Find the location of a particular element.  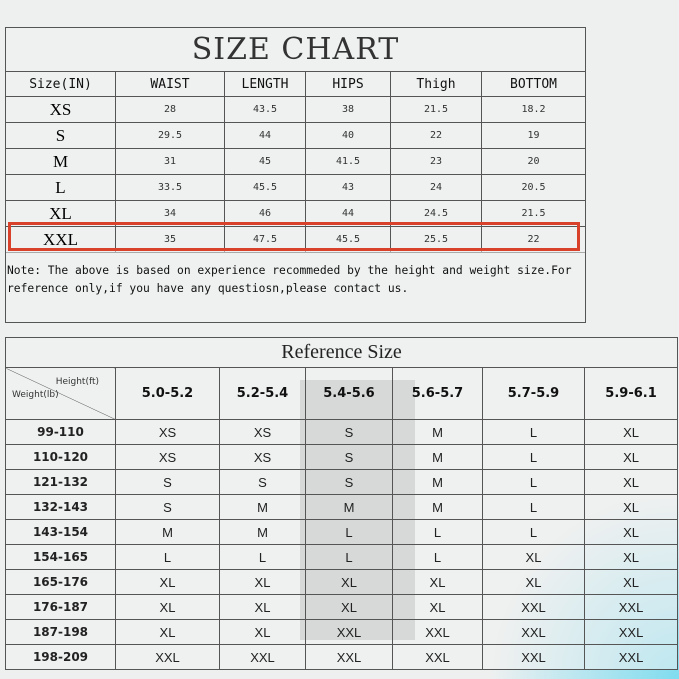

measurement-cell: 31 is located at coordinates (170, 161).